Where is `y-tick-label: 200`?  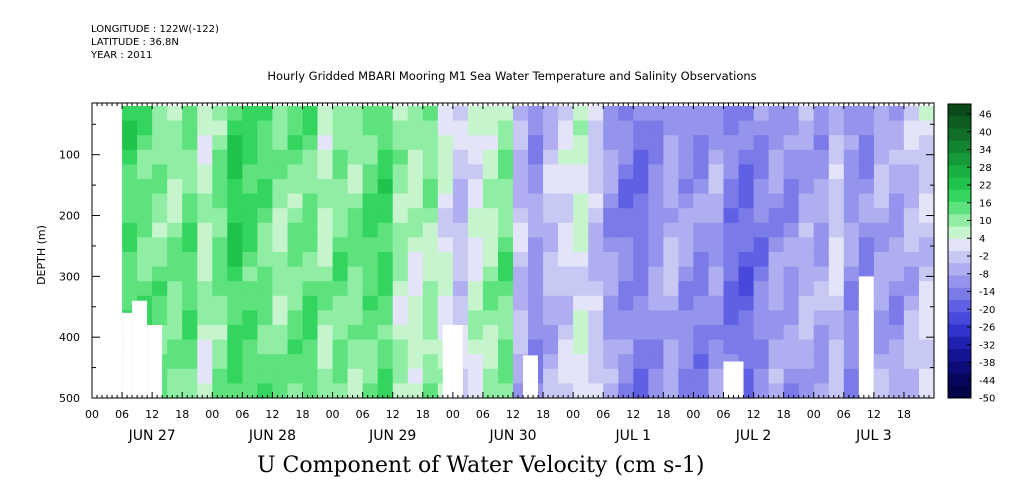
y-tick-label: 200 is located at coordinates (69, 216).